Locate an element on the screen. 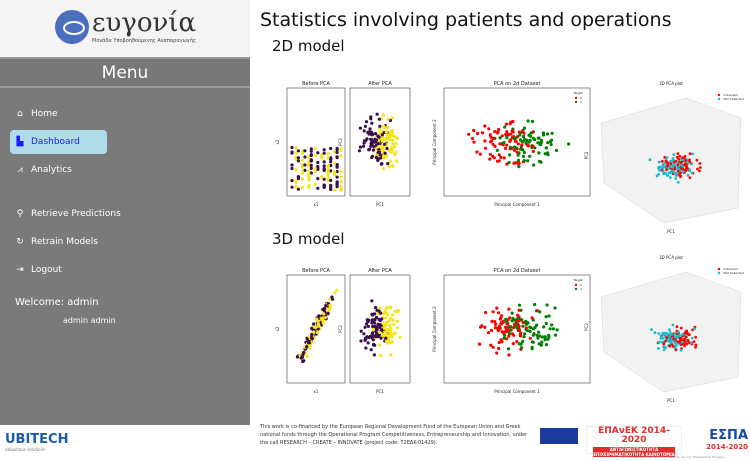 The image size is (750, 461). x-axis-label: PC1 is located at coordinates (380, 204).